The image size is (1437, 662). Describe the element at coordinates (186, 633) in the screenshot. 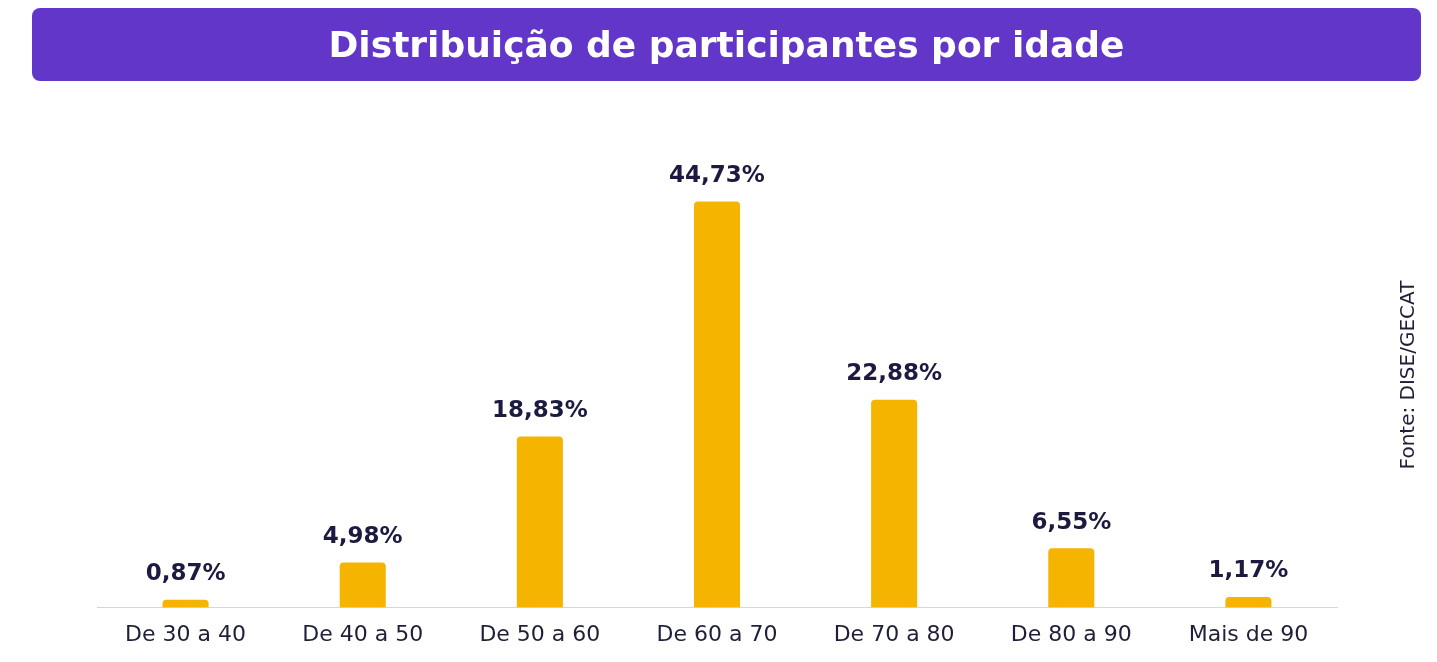

I see `x-tick-label: De 30 a 40` at that location.